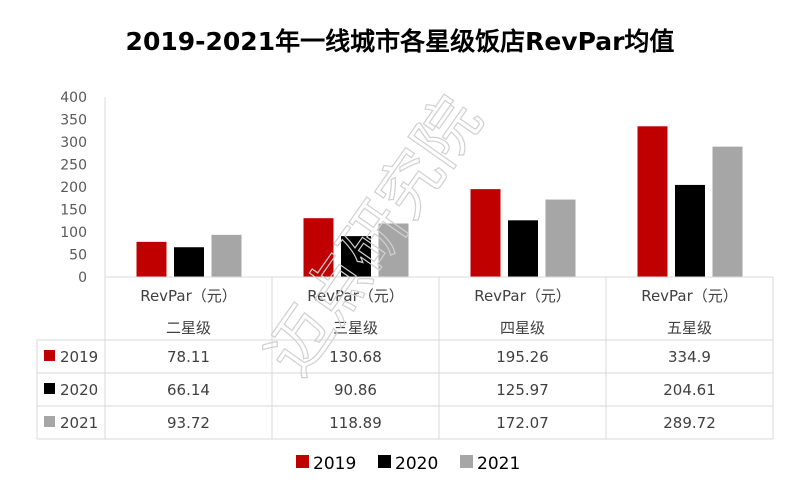 This screenshot has height=484, width=800. Describe the element at coordinates (79, 423) in the screenshot. I see `series-name: 2021` at that location.